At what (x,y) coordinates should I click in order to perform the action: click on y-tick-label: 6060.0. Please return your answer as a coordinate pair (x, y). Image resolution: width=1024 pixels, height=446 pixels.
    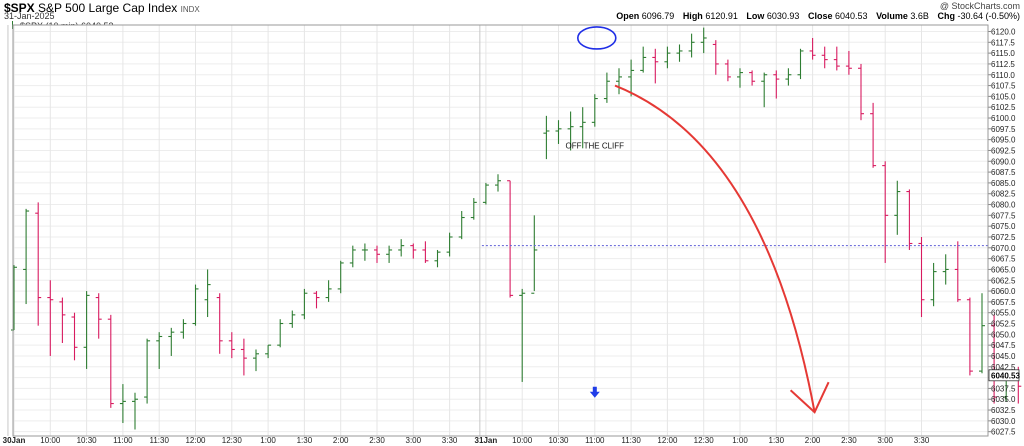
    Looking at the image, I should click on (1003, 291).